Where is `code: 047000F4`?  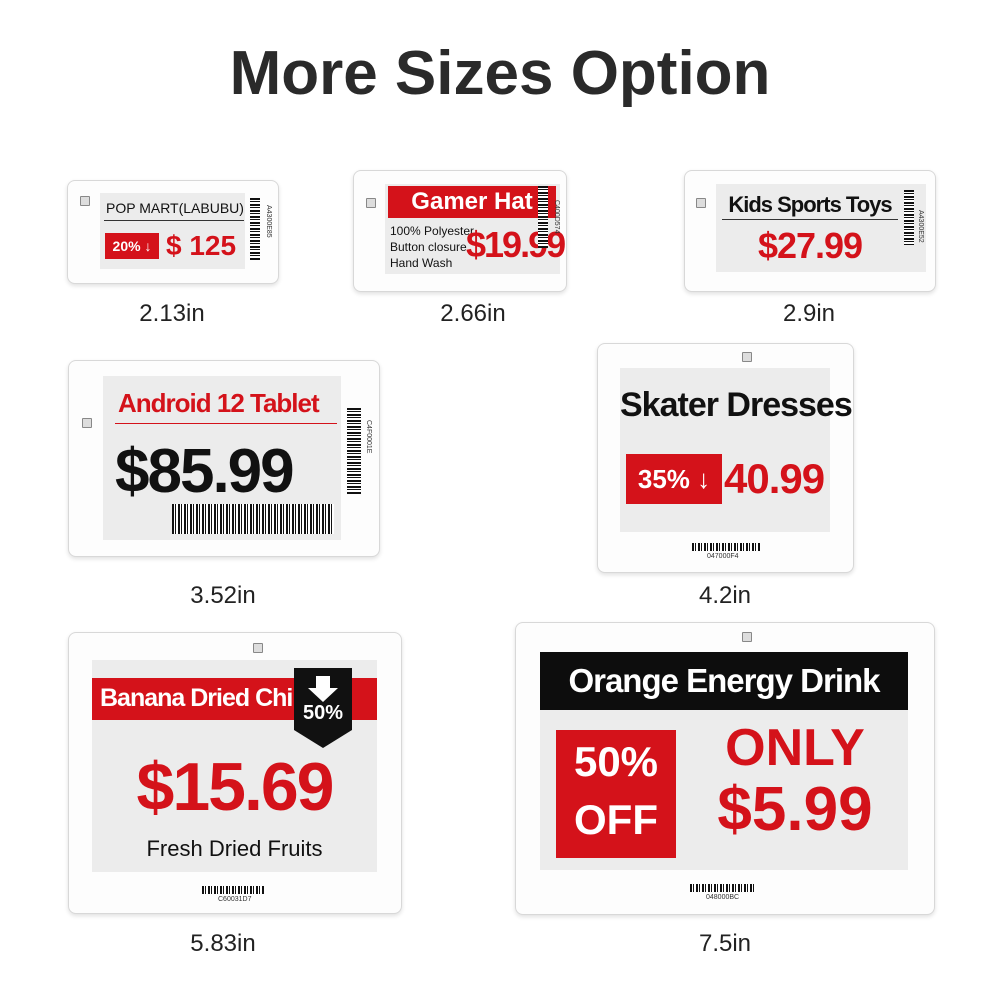 code: 047000F4 is located at coordinates (723, 556).